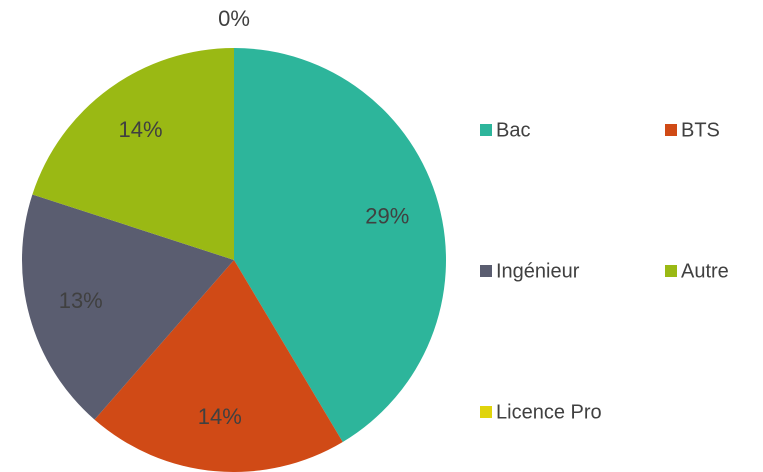 The height and width of the screenshot is (472, 763). What do you see at coordinates (705, 271) in the screenshot?
I see `legend-label: Autre` at bounding box center [705, 271].